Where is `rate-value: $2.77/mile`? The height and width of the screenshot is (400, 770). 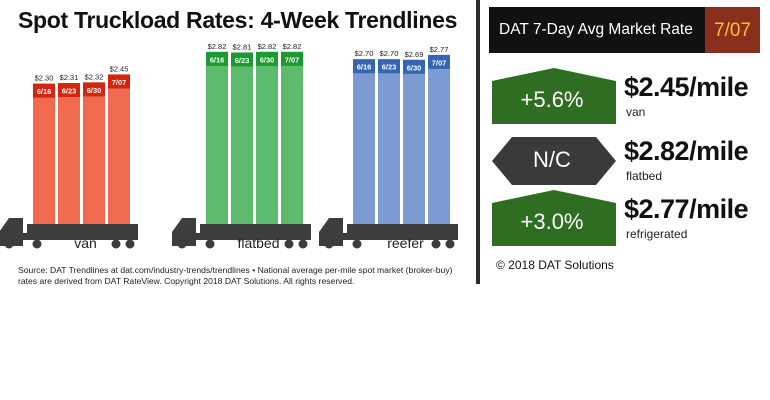
rate-value: $2.77/mile is located at coordinates (686, 209).